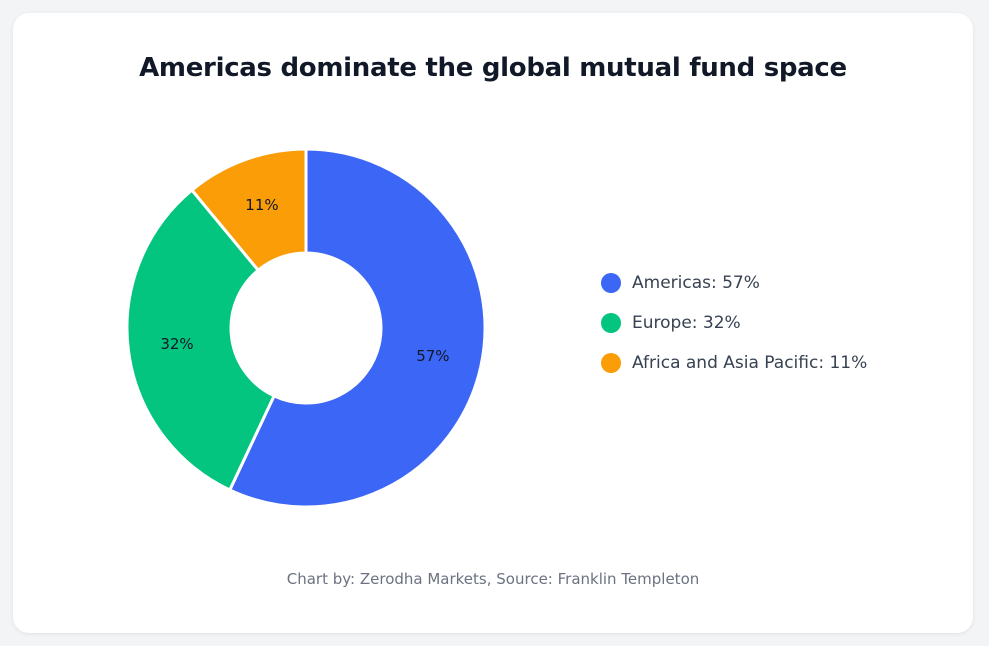 The image size is (989, 646). Describe the element at coordinates (771, 283) in the screenshot. I see `legend-item-americas: Americas: 57%` at that location.